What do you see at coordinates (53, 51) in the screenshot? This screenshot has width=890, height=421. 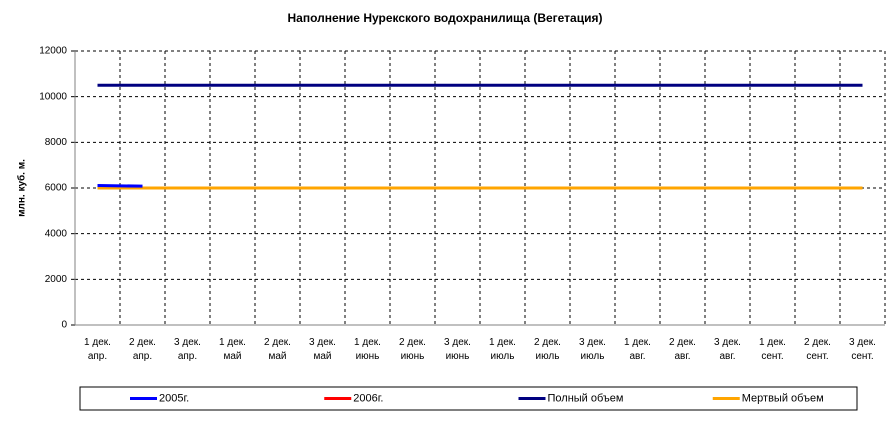 I see `y-tick-label: 12000` at bounding box center [53, 51].